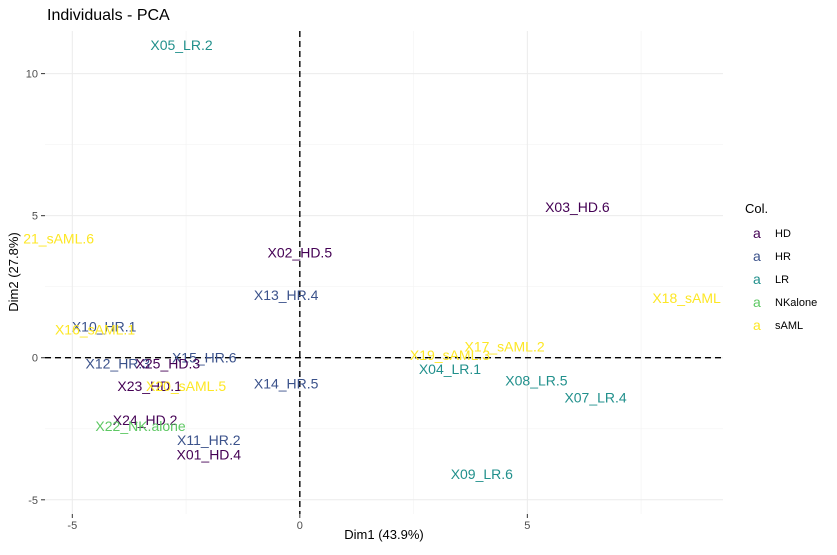 The width and height of the screenshot is (837, 555). I want to click on legend-entry-label: LR, so click(782, 280).